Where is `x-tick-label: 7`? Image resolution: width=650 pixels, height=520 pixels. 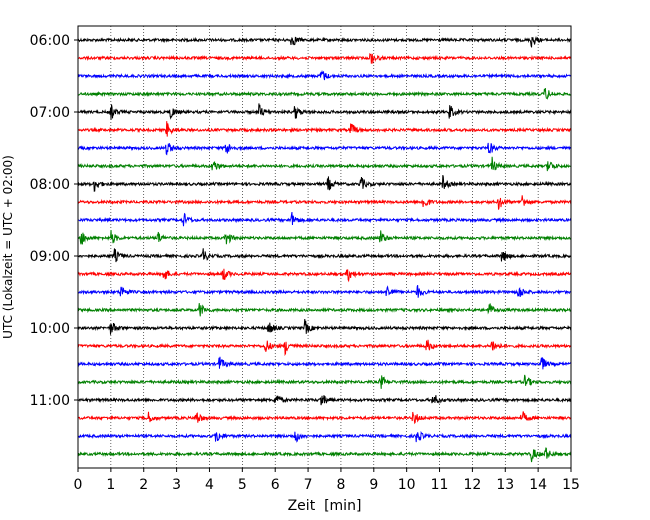 x-tick-label: 7 is located at coordinates (308, 485).